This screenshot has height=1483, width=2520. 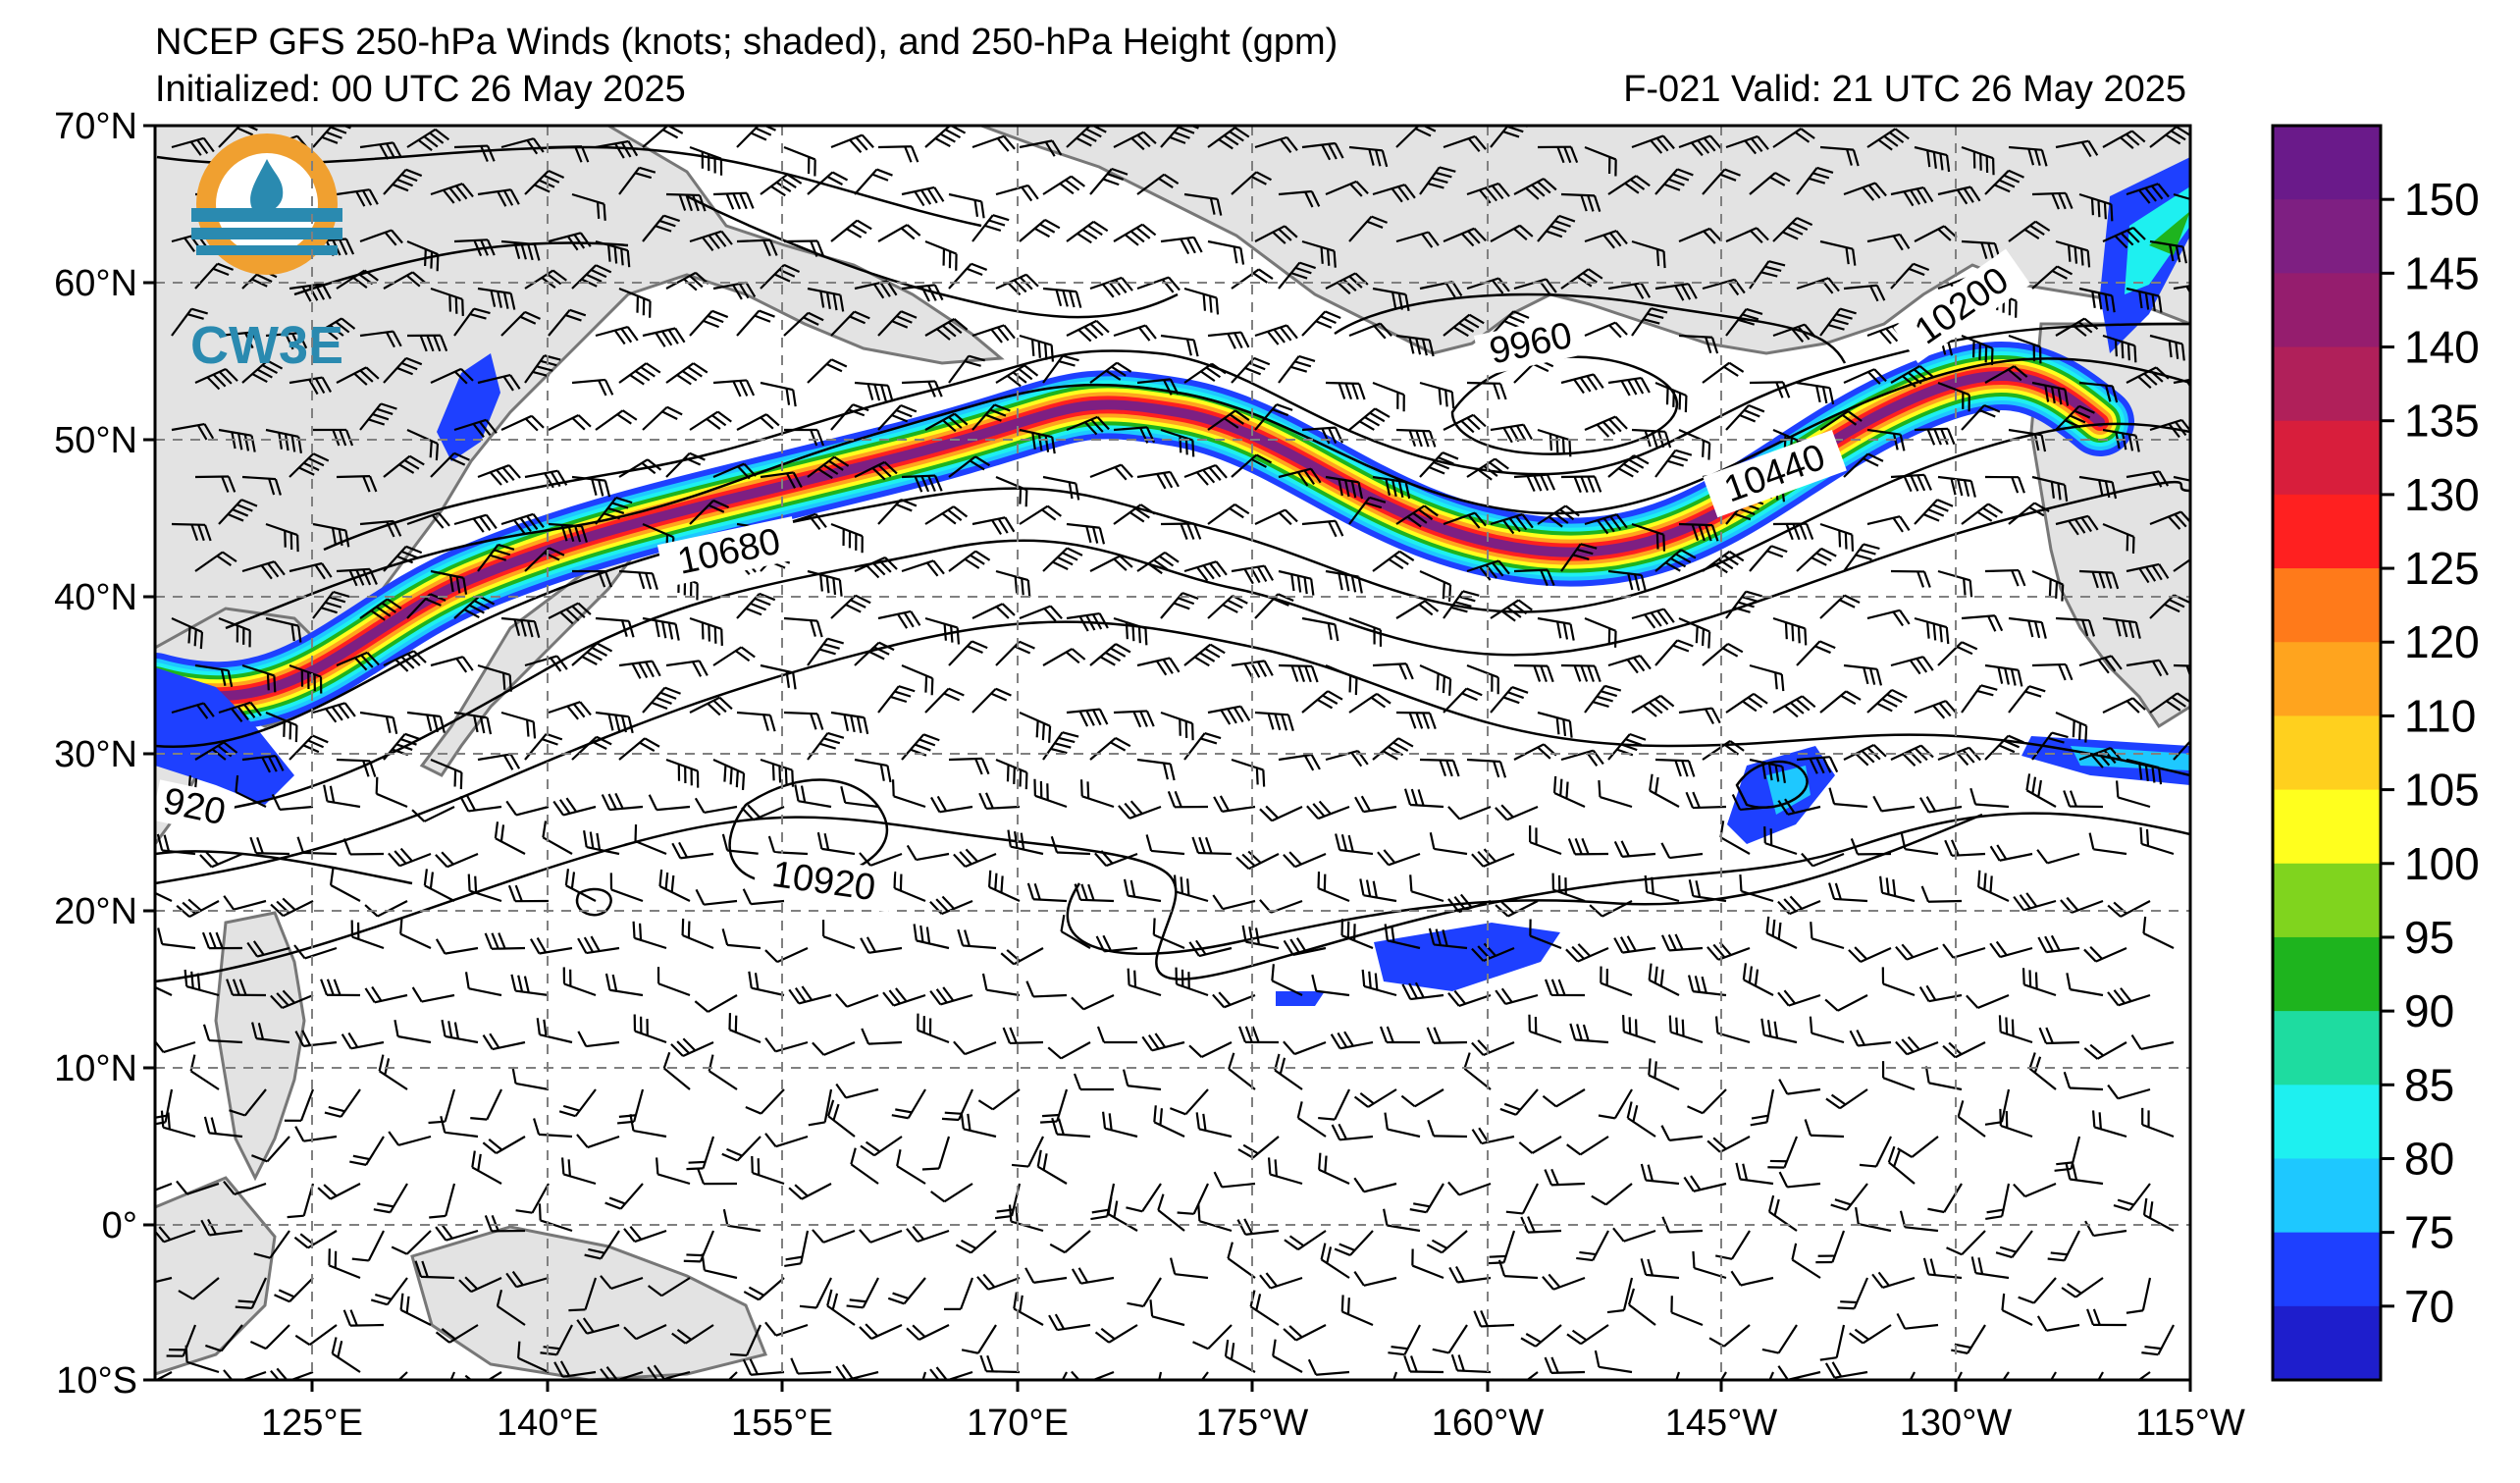 What do you see at coordinates (2442, 864) in the screenshot?
I see `colorbar-label: 100` at bounding box center [2442, 864].